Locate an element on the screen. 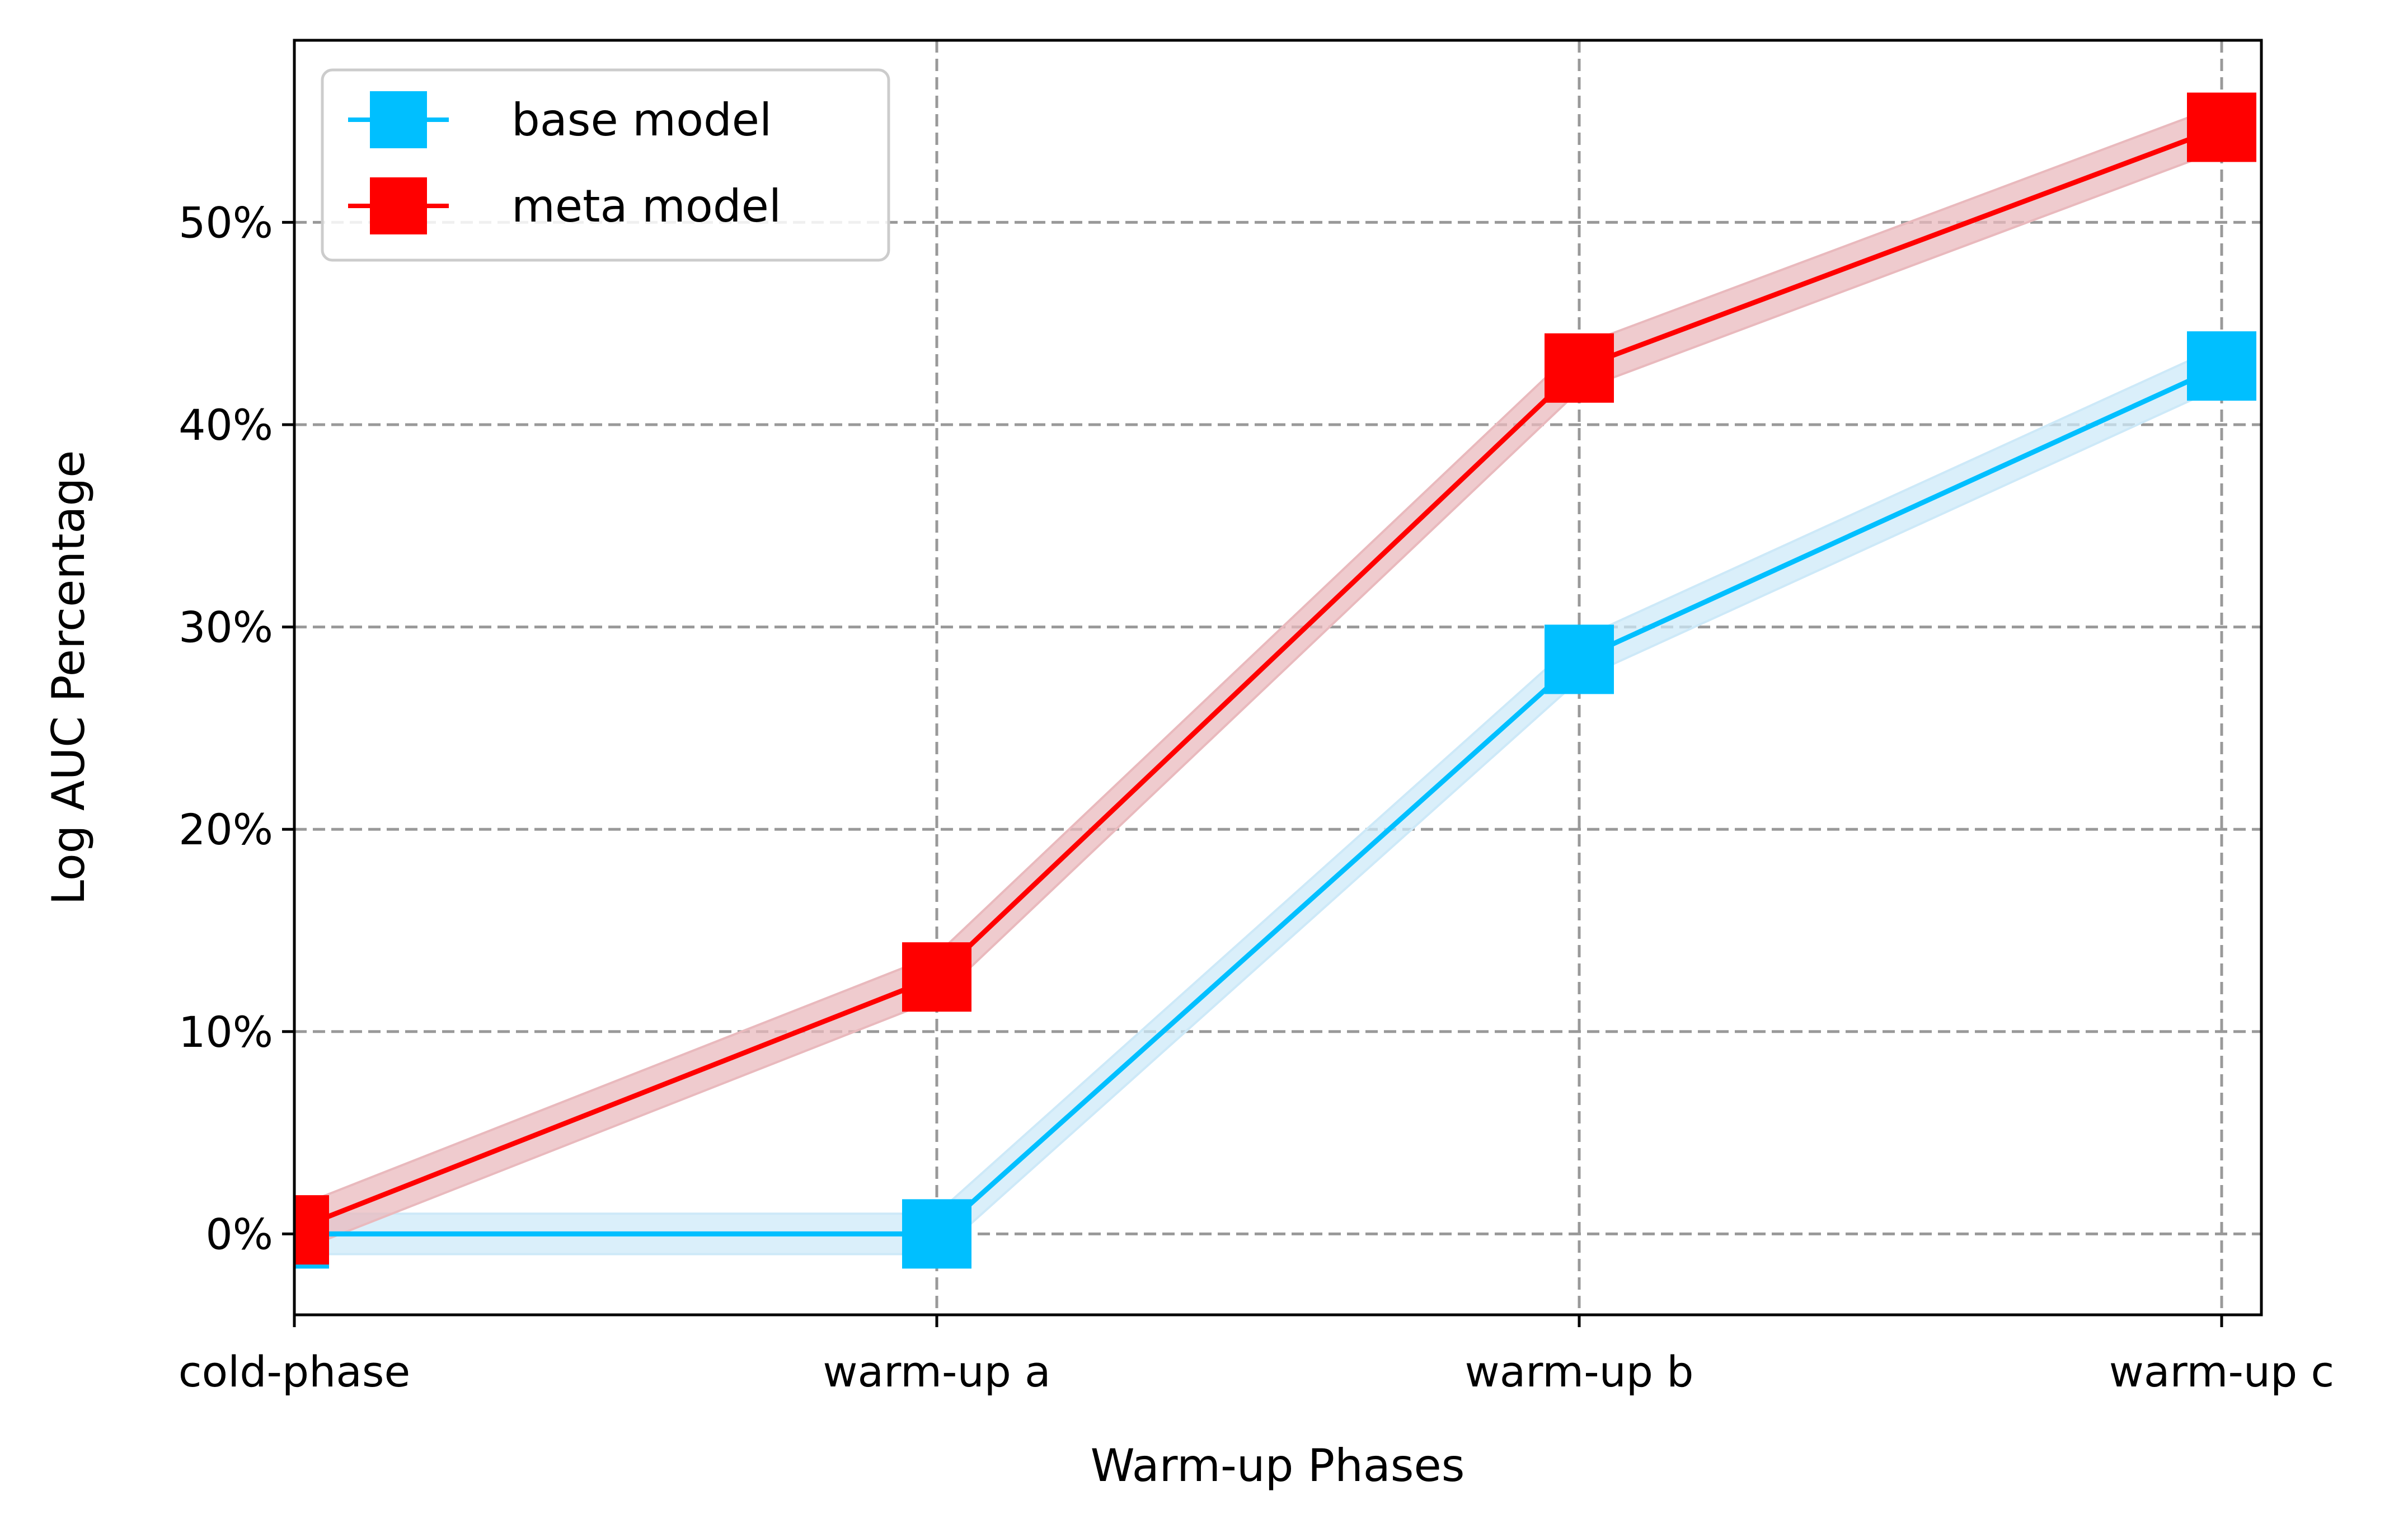 Image resolution: width=2408 pixels, height=1528 pixels. marker-meta-model-warm-up-c is located at coordinates (2221, 127).